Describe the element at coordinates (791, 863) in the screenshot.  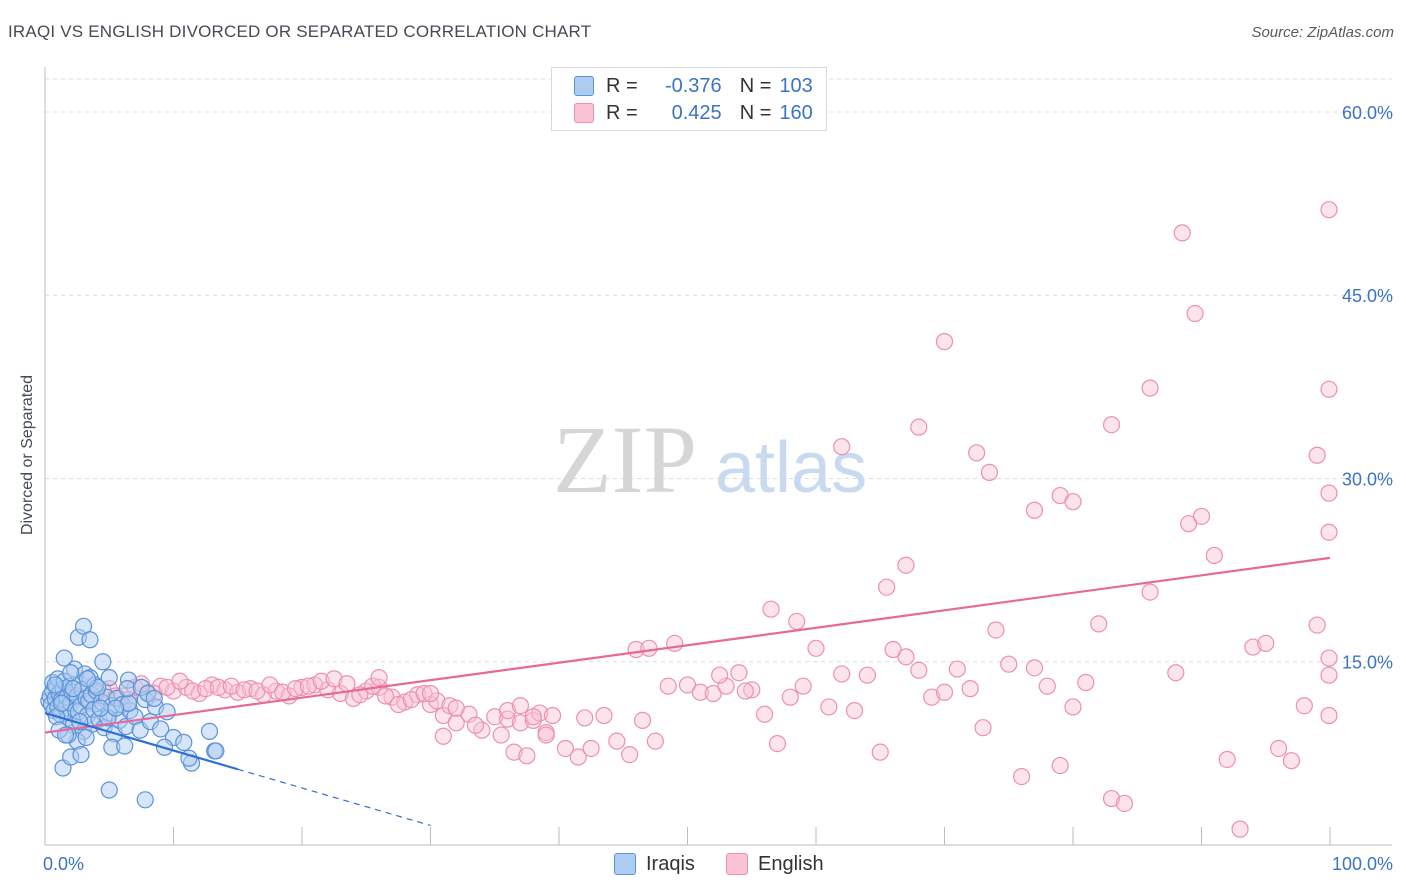
I see `english-legend-label: English` at that location.